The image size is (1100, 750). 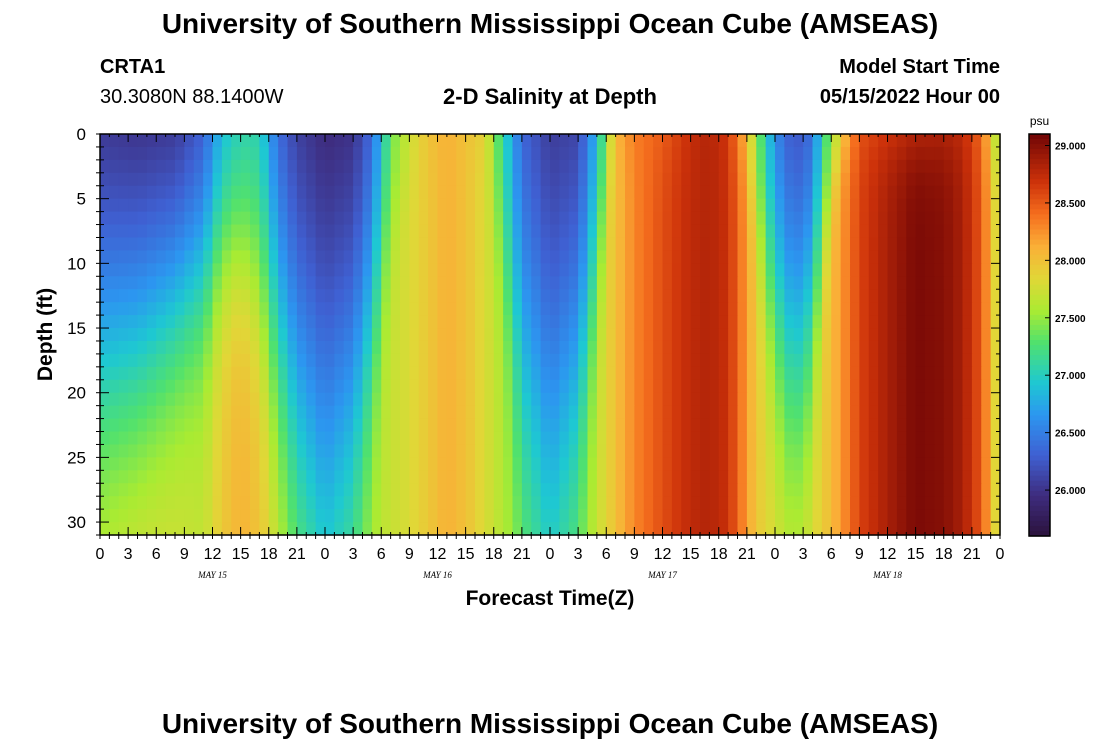 What do you see at coordinates (606, 554) in the screenshot?
I see `x-tick-label: 6` at bounding box center [606, 554].